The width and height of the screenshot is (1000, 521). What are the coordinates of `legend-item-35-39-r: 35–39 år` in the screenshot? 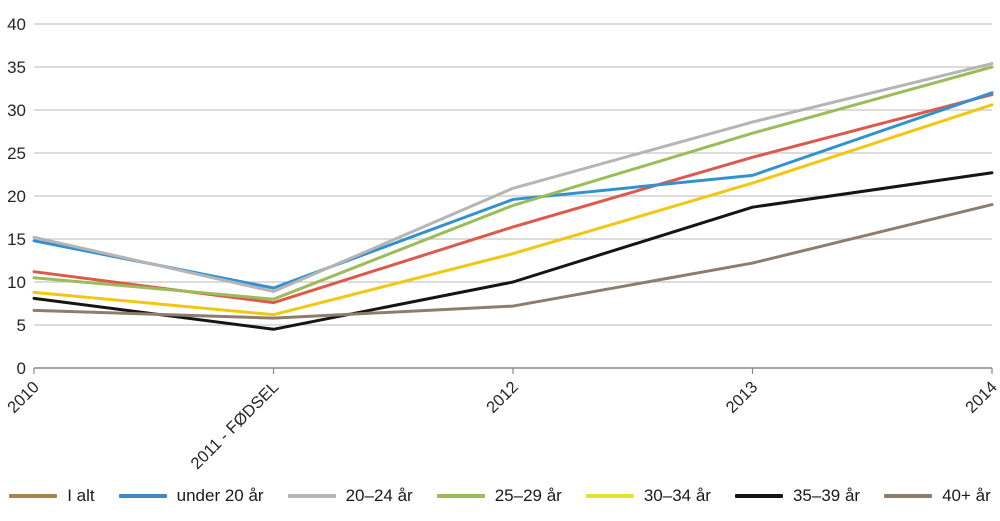 It's located at (797, 496).